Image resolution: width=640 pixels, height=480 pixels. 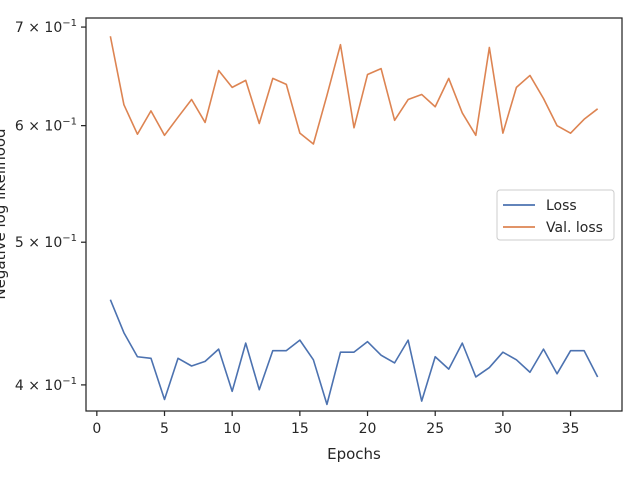 I want to click on x-axis-label: Epochs, so click(x=354, y=454).